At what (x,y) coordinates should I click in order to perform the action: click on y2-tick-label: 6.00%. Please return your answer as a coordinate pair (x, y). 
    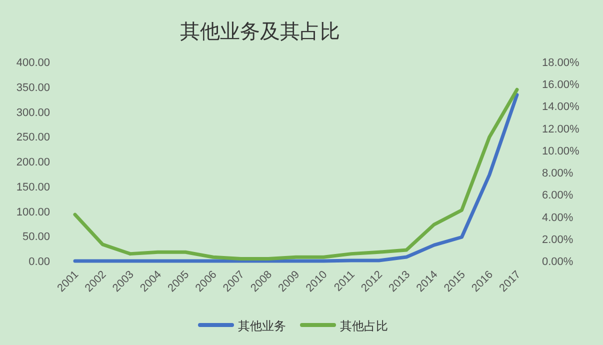
    Looking at the image, I should click on (558, 196).